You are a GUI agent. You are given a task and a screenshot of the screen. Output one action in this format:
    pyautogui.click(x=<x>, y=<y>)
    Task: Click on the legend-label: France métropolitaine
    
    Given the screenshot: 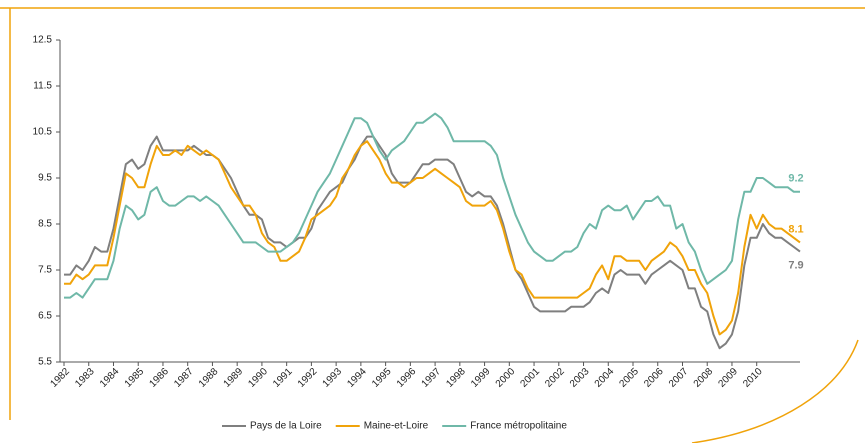 What is the action you would take?
    pyautogui.click(x=518, y=426)
    